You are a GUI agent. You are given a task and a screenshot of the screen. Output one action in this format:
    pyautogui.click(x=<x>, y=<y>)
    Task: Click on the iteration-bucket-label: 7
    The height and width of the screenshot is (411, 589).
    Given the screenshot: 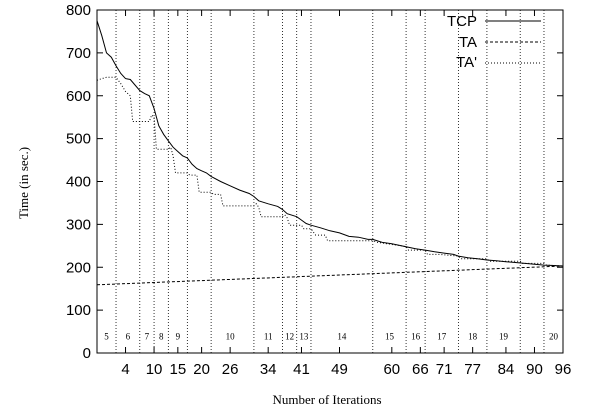 What is the action you would take?
    pyautogui.click(x=147, y=336)
    